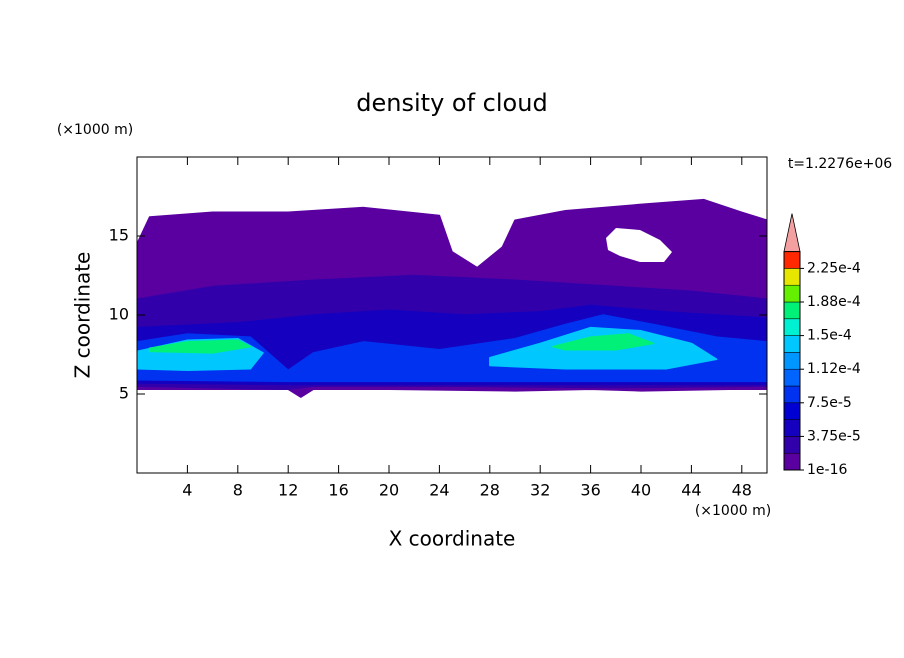  What do you see at coordinates (827, 470) in the screenshot?
I see `colorbar-tick-label: 1e-16` at bounding box center [827, 470].